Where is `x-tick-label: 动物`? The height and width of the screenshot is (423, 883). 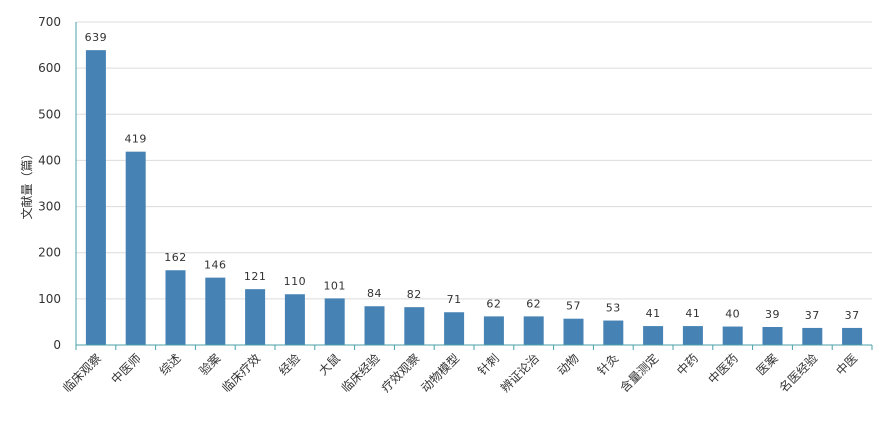 x-tick-label: 动物 is located at coordinates (568, 364).